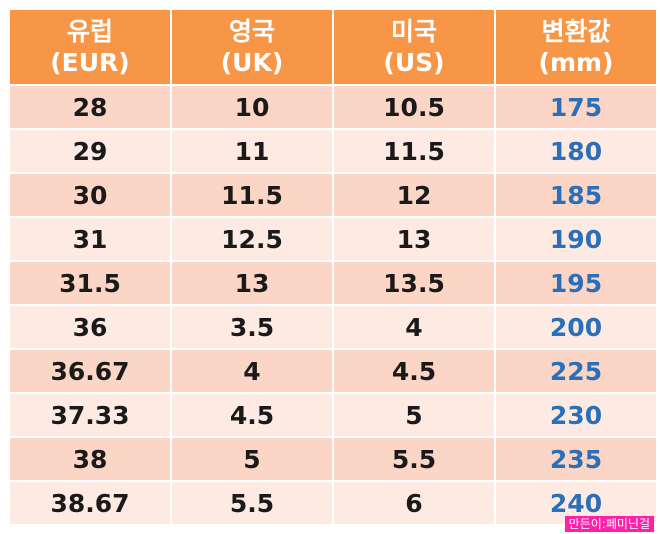 Image resolution: width=660 pixels, height=534 pixels. What do you see at coordinates (333, 107) in the screenshot?
I see `table-row: 28 10 10.5 175` at bounding box center [333, 107].